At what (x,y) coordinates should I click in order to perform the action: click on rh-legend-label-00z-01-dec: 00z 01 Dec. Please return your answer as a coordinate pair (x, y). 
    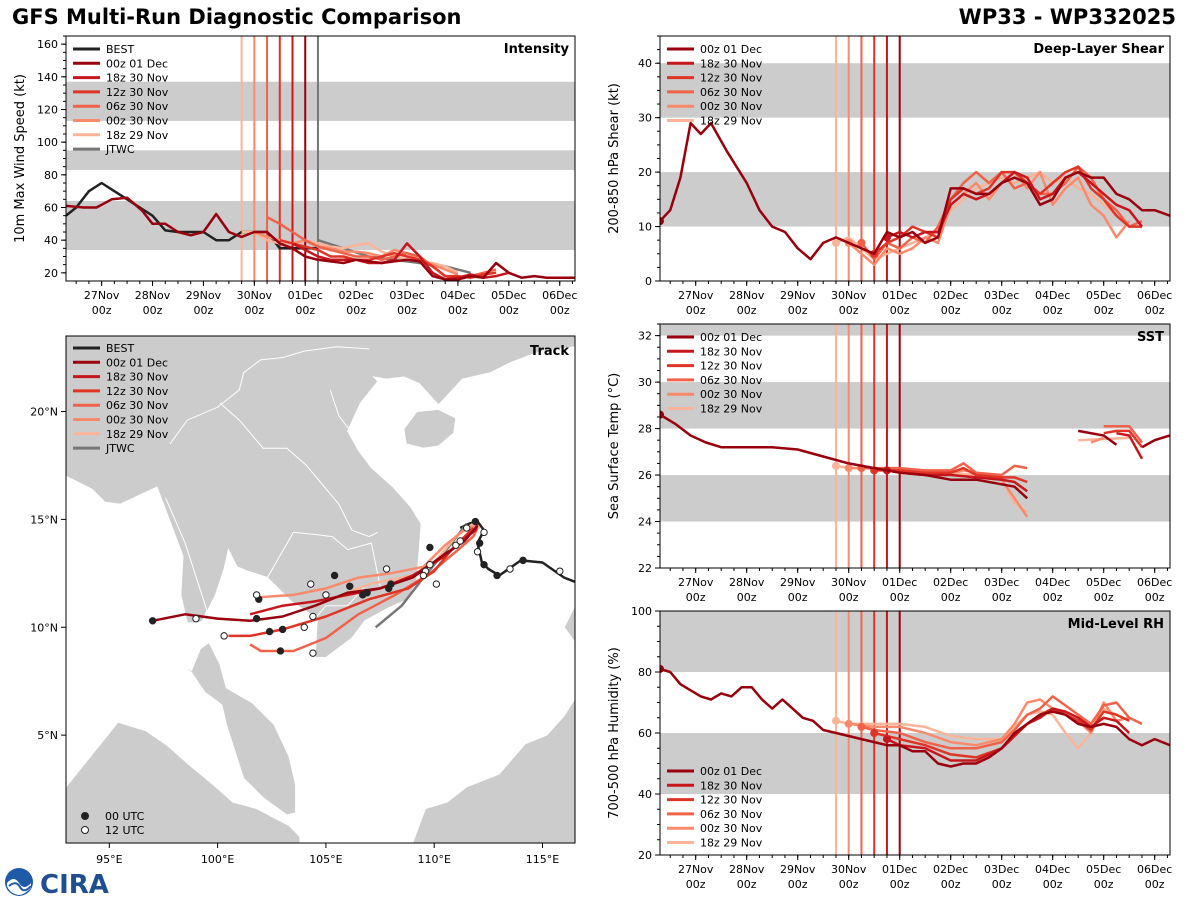
    Looking at the image, I should click on (731, 771).